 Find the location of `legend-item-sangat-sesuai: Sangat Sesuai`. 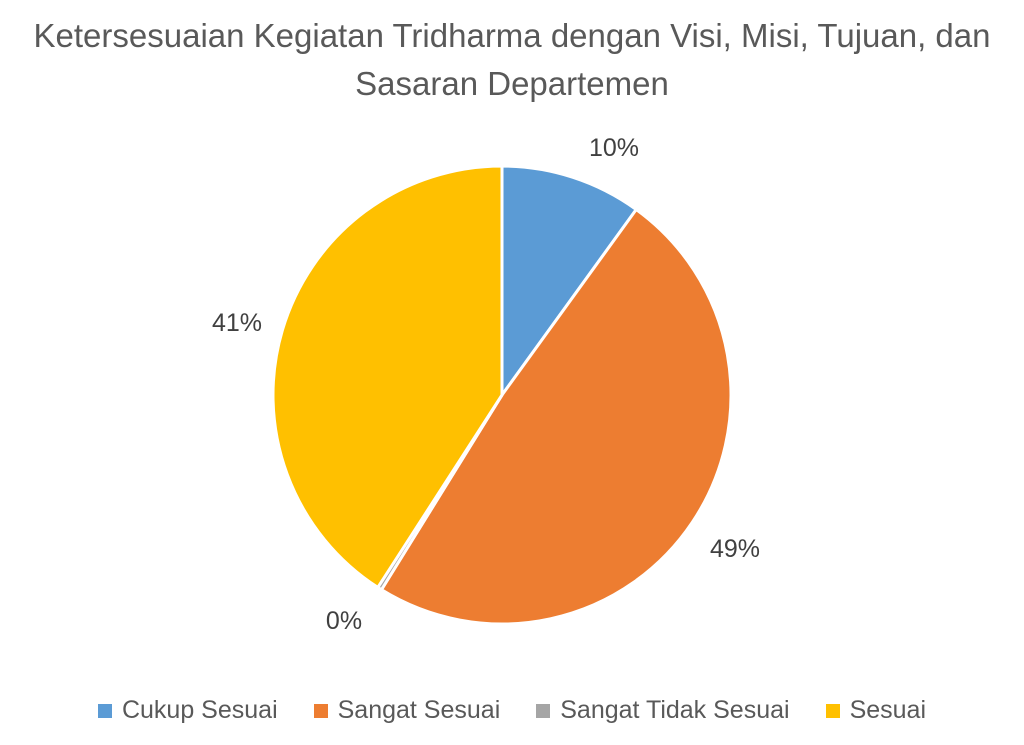

legend-item-sangat-sesuai: Sangat Sesuai is located at coordinates (407, 710).